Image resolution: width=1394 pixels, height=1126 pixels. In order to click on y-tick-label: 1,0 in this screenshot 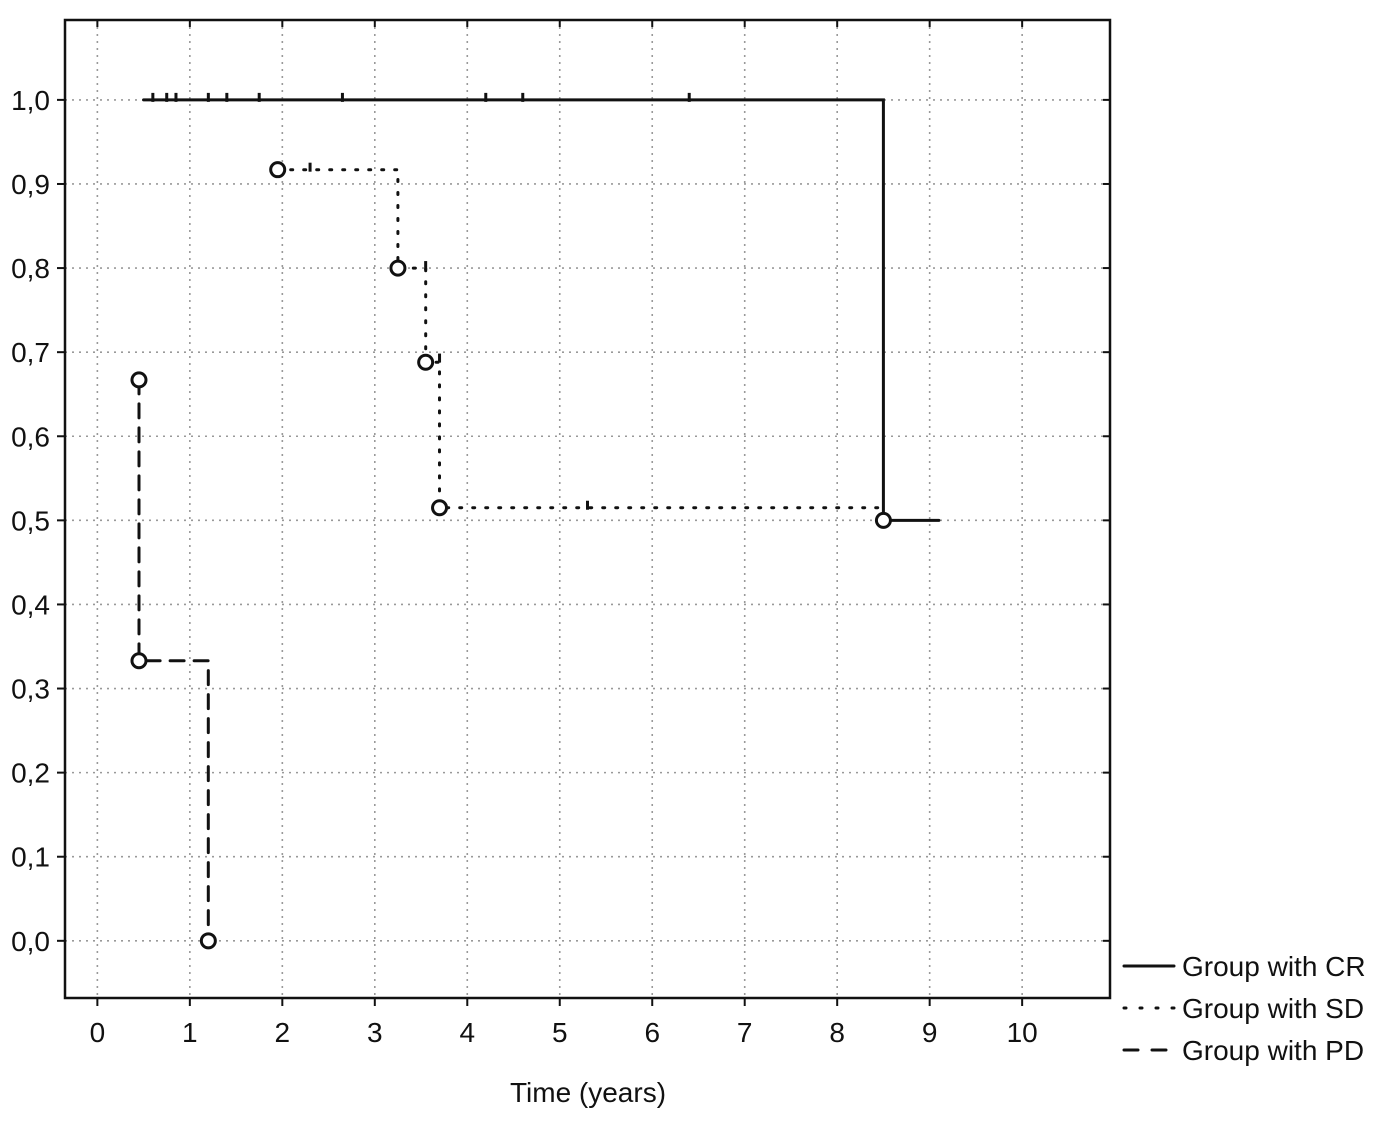, I will do `click(30, 100)`.